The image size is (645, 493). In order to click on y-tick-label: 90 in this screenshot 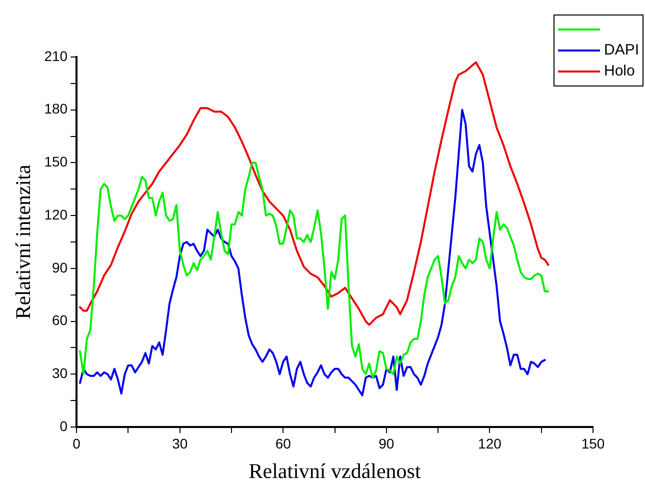, I will do `click(60, 267)`.